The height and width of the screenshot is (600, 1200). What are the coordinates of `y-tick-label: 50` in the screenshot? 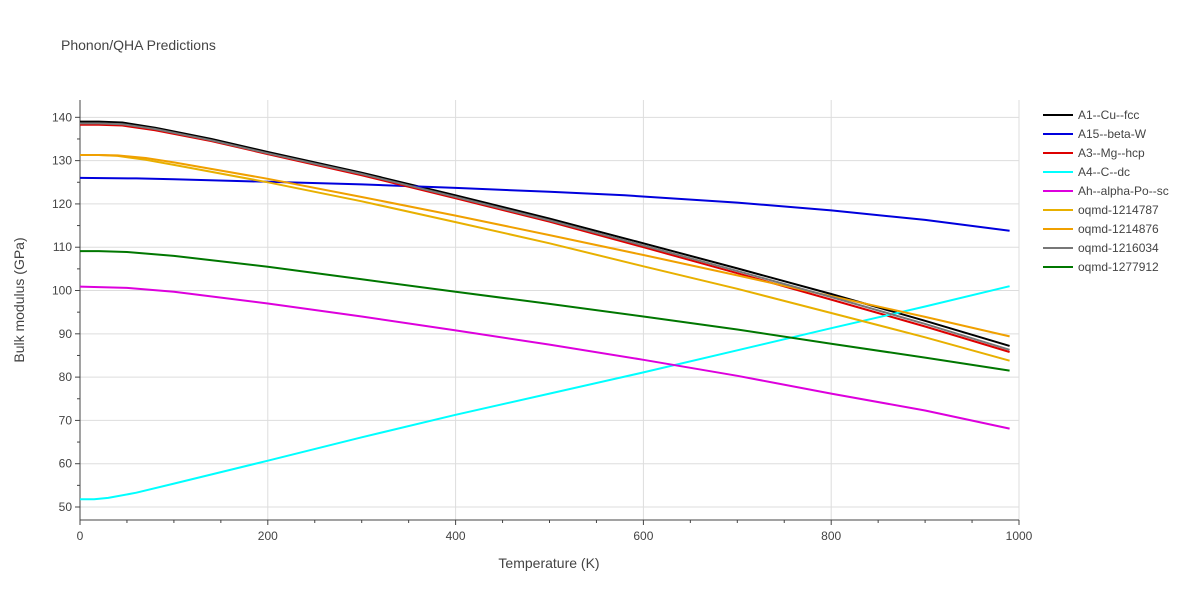 It's located at (66, 507).